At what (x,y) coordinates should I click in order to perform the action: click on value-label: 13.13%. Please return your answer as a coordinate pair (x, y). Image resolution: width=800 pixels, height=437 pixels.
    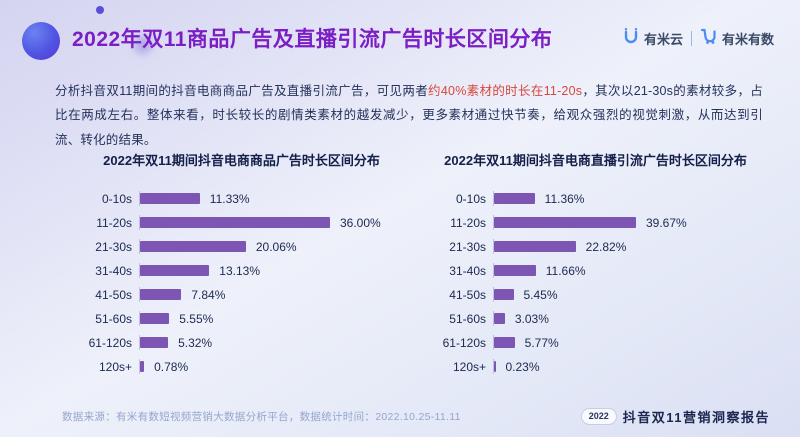
    Looking at the image, I should click on (239, 270).